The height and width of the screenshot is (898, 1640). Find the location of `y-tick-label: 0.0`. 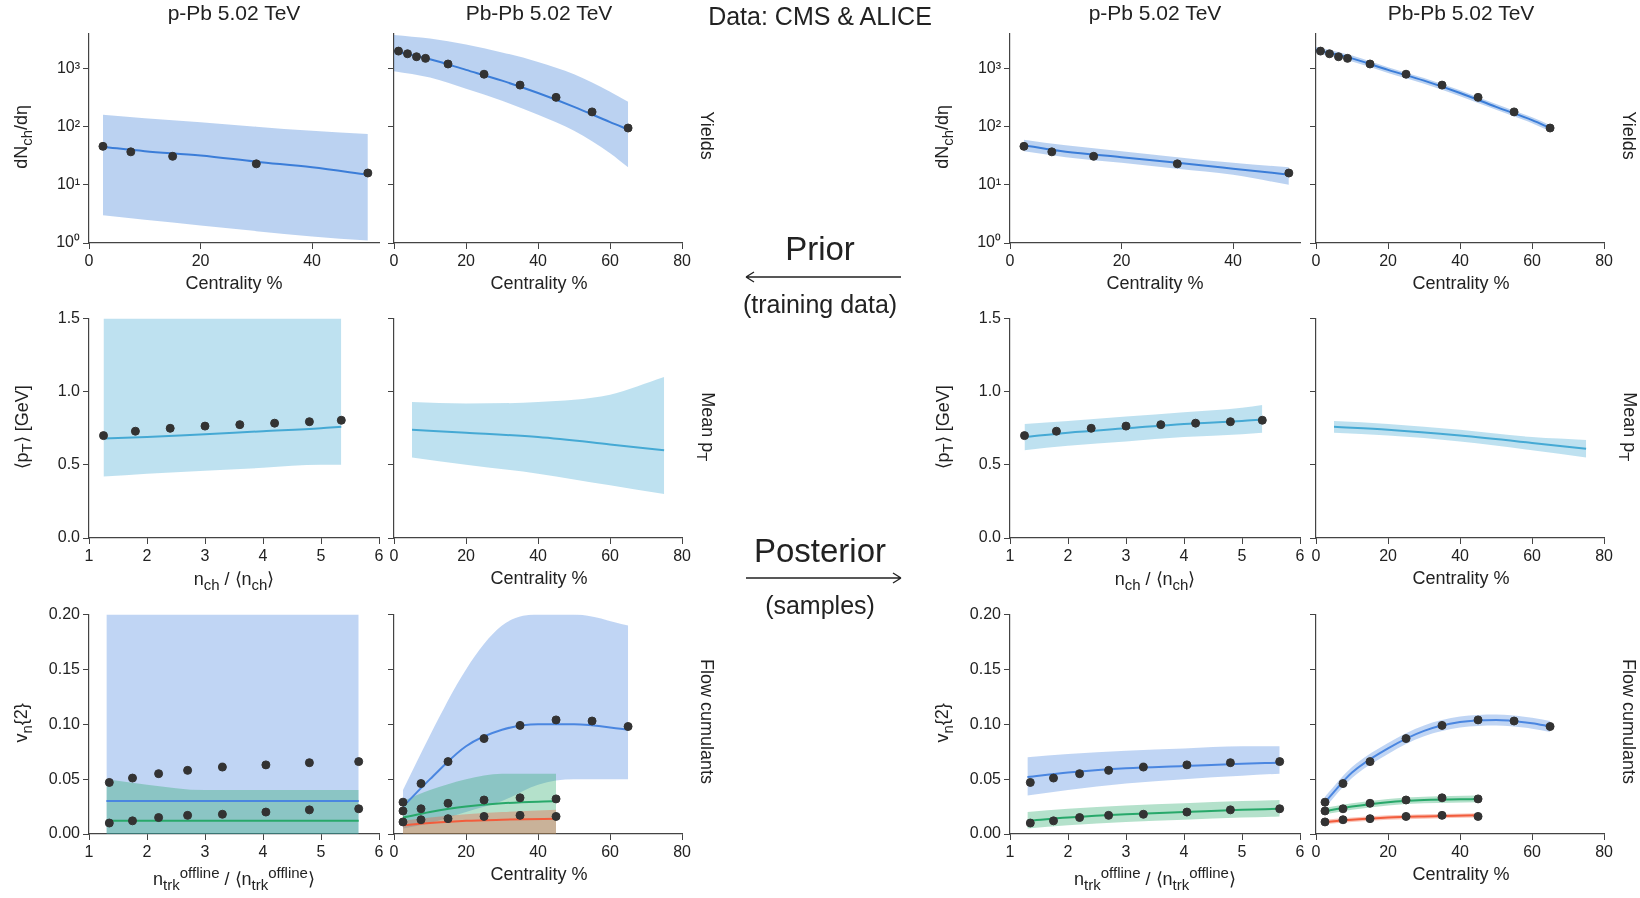

y-tick-label: 0.0 is located at coordinates (990, 537).